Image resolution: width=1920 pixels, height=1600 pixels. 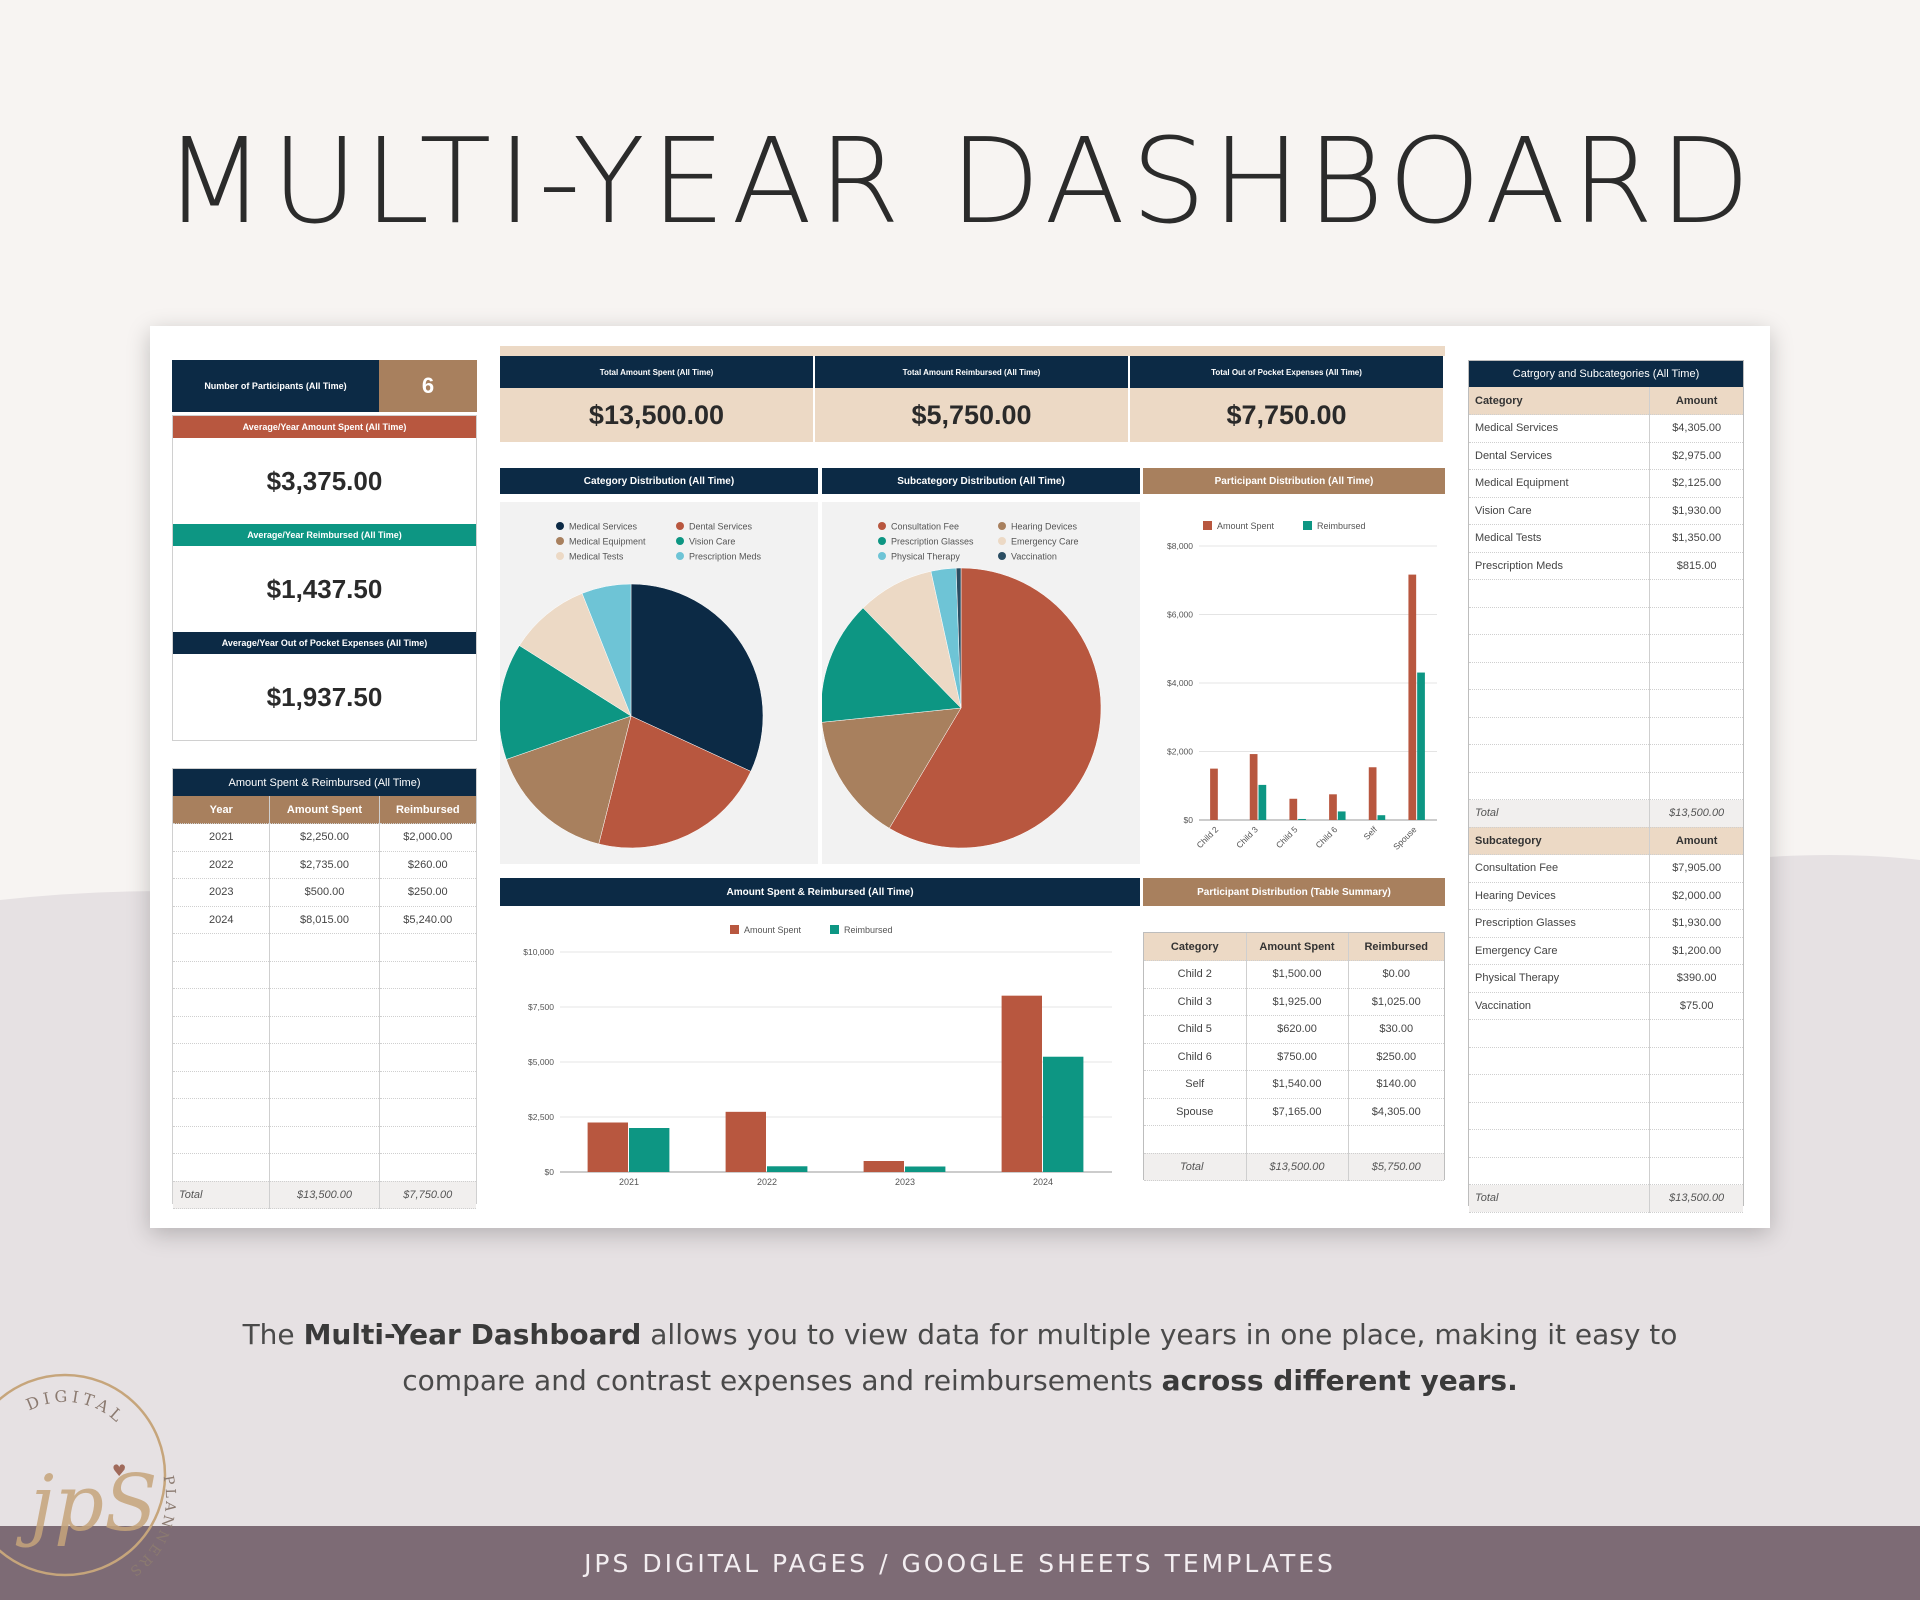 What do you see at coordinates (1696, 511) in the screenshot?
I see `table-cell: $1,930.00` at bounding box center [1696, 511].